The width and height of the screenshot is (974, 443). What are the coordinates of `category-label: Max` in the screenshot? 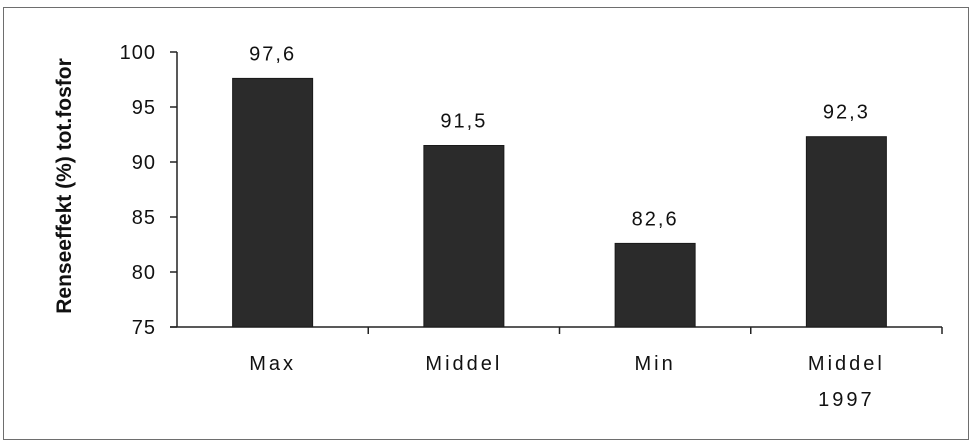 It's located at (272, 364).